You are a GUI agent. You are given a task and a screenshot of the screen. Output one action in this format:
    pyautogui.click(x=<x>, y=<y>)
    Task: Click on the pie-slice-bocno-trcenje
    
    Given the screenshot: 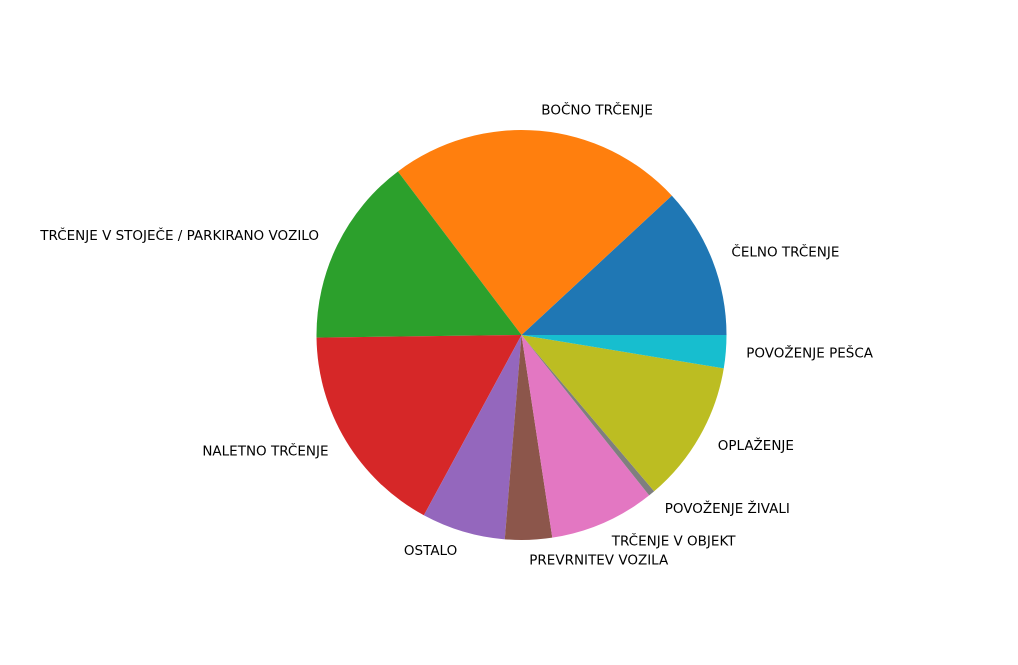 What is the action you would take?
    pyautogui.click(x=534, y=232)
    